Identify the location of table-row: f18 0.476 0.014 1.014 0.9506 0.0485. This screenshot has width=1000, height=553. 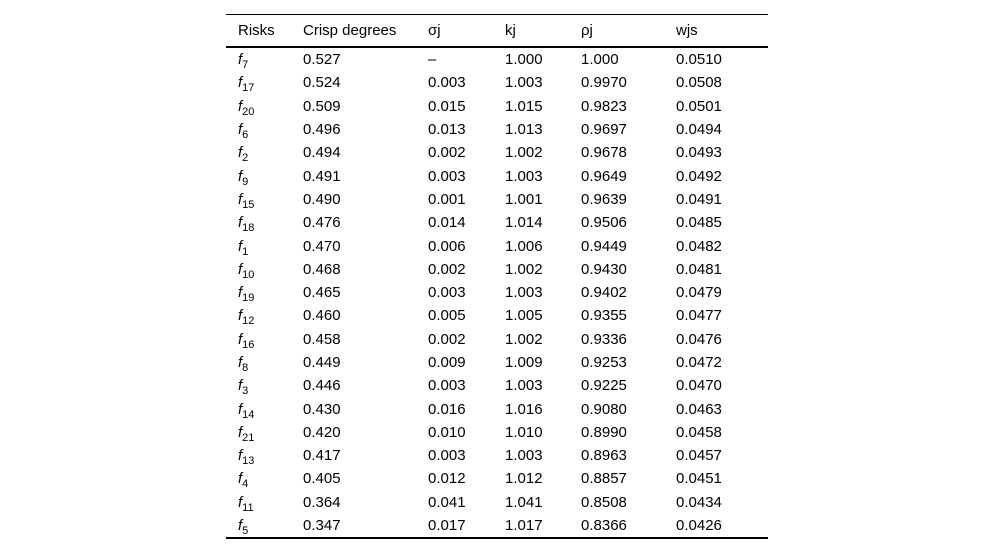
(497, 222).